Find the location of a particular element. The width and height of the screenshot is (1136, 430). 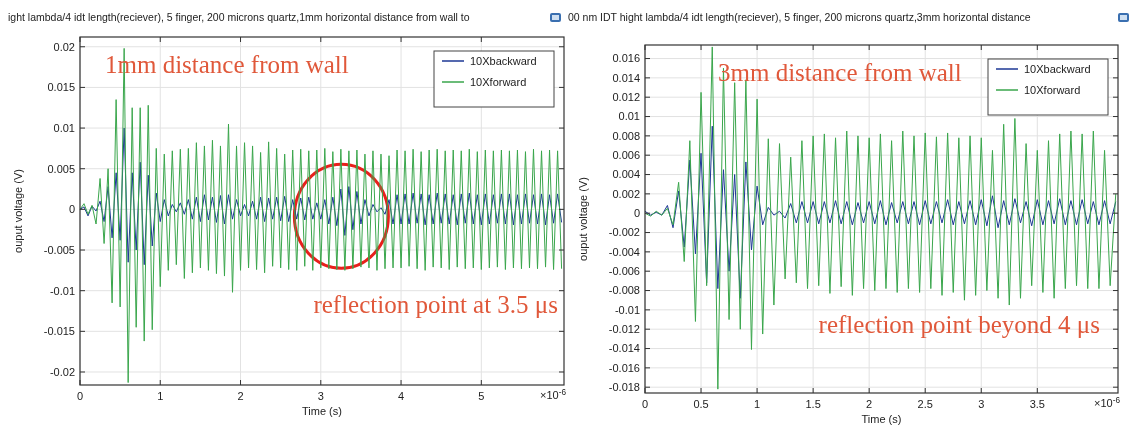

chart-title: ight lambda/4 idt length(reciever), 5 finger, 200 microns quartz,1mm horizontal distance from wall to is located at coordinates (239, 17).